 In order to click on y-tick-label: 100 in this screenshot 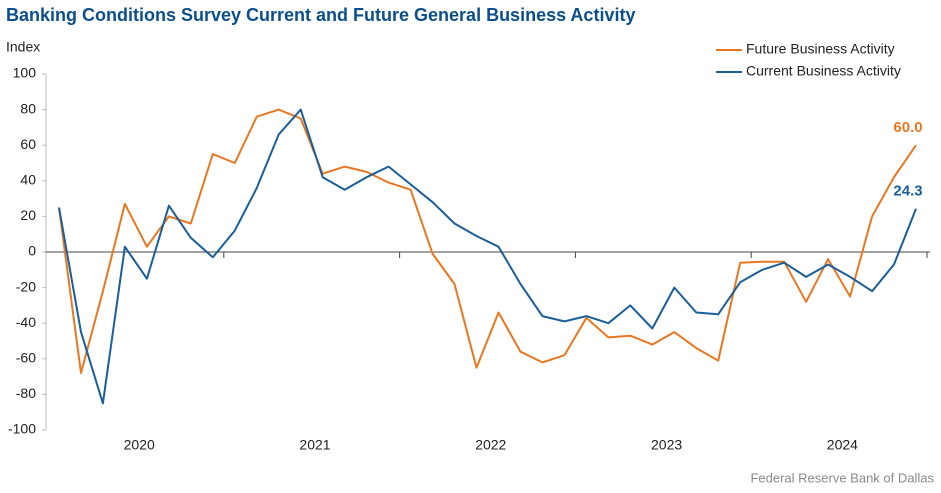, I will do `click(25, 73)`.